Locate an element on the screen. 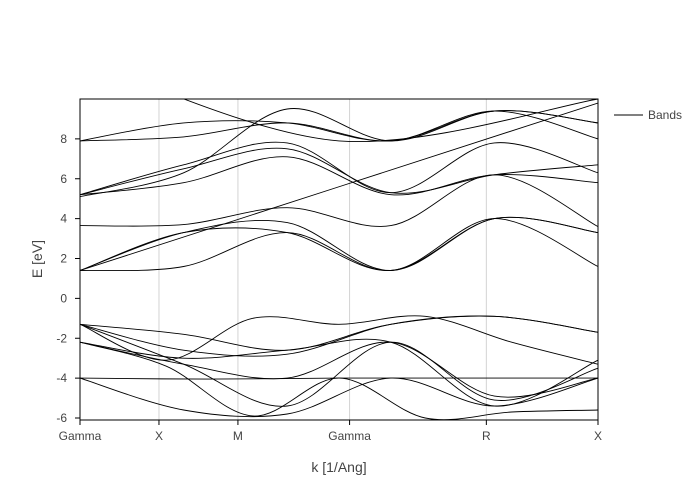 This screenshot has width=700, height=500. legend-label-bands: Bands is located at coordinates (665, 115).